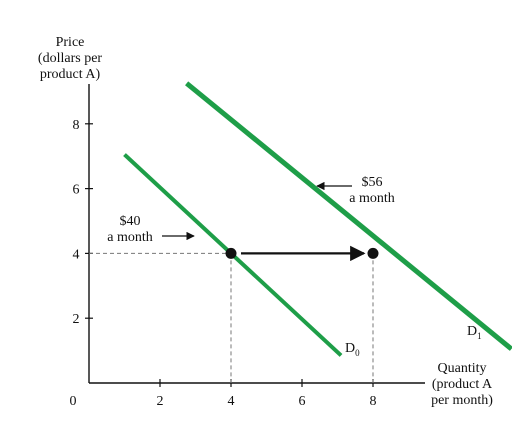  Describe the element at coordinates (76, 190) in the screenshot. I see `y-tick-label: 6` at that location.